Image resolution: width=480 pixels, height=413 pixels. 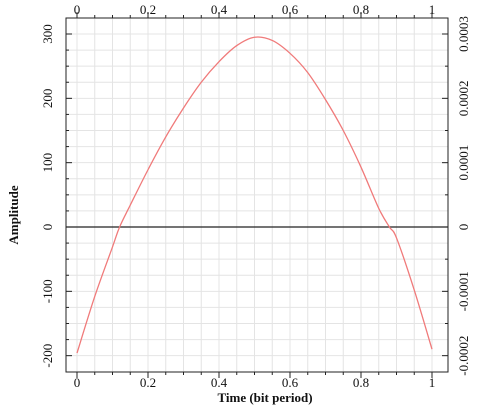 What do you see at coordinates (463, 98) in the screenshot?
I see `y2-tick-label-right: 0.0002` at bounding box center [463, 98].